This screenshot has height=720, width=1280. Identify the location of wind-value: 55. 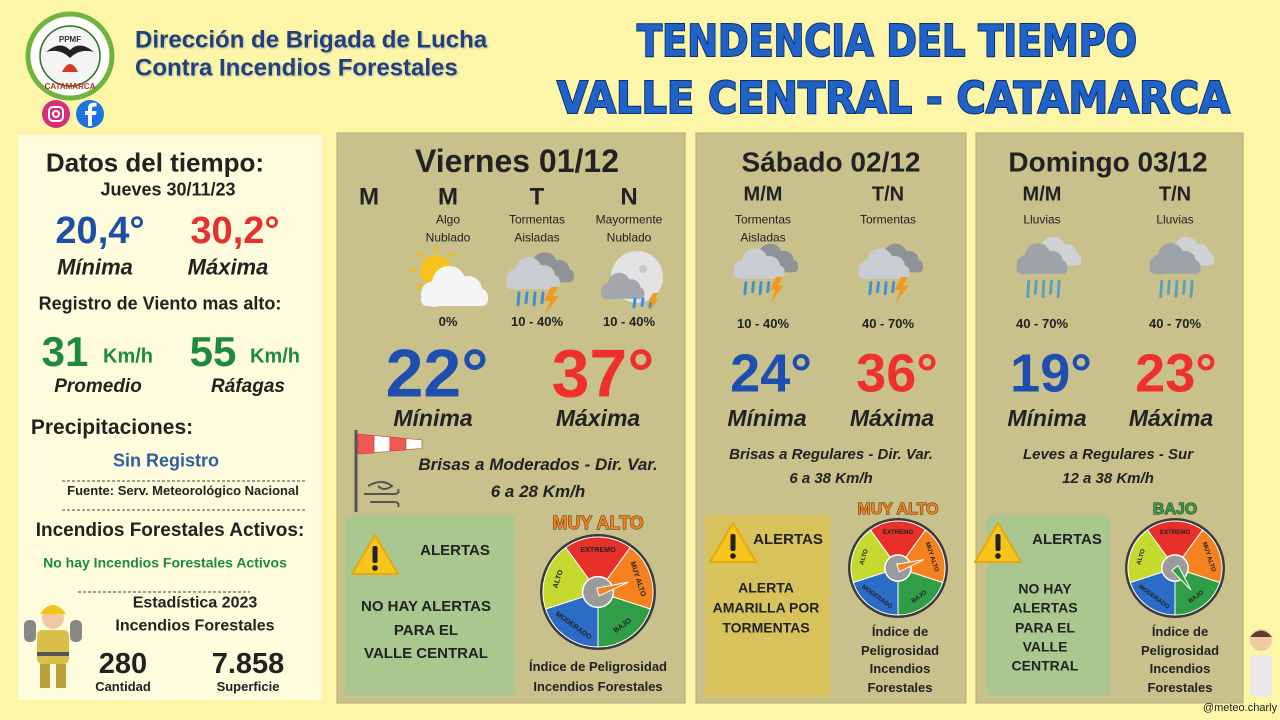
(213, 351).